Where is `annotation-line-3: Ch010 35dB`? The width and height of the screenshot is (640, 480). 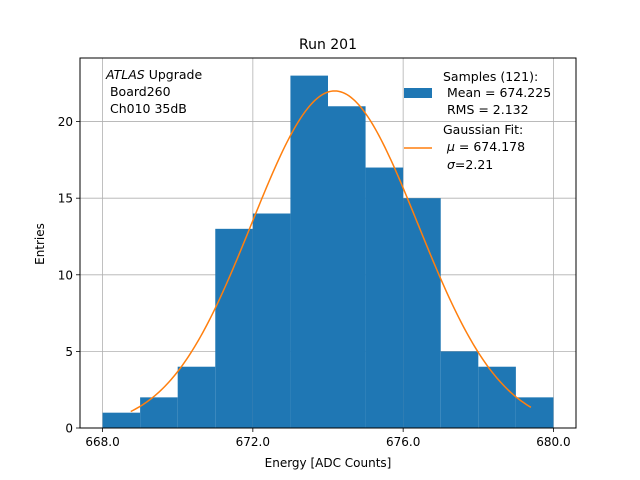 annotation-line-3: Ch010 35dB is located at coordinates (146, 108).